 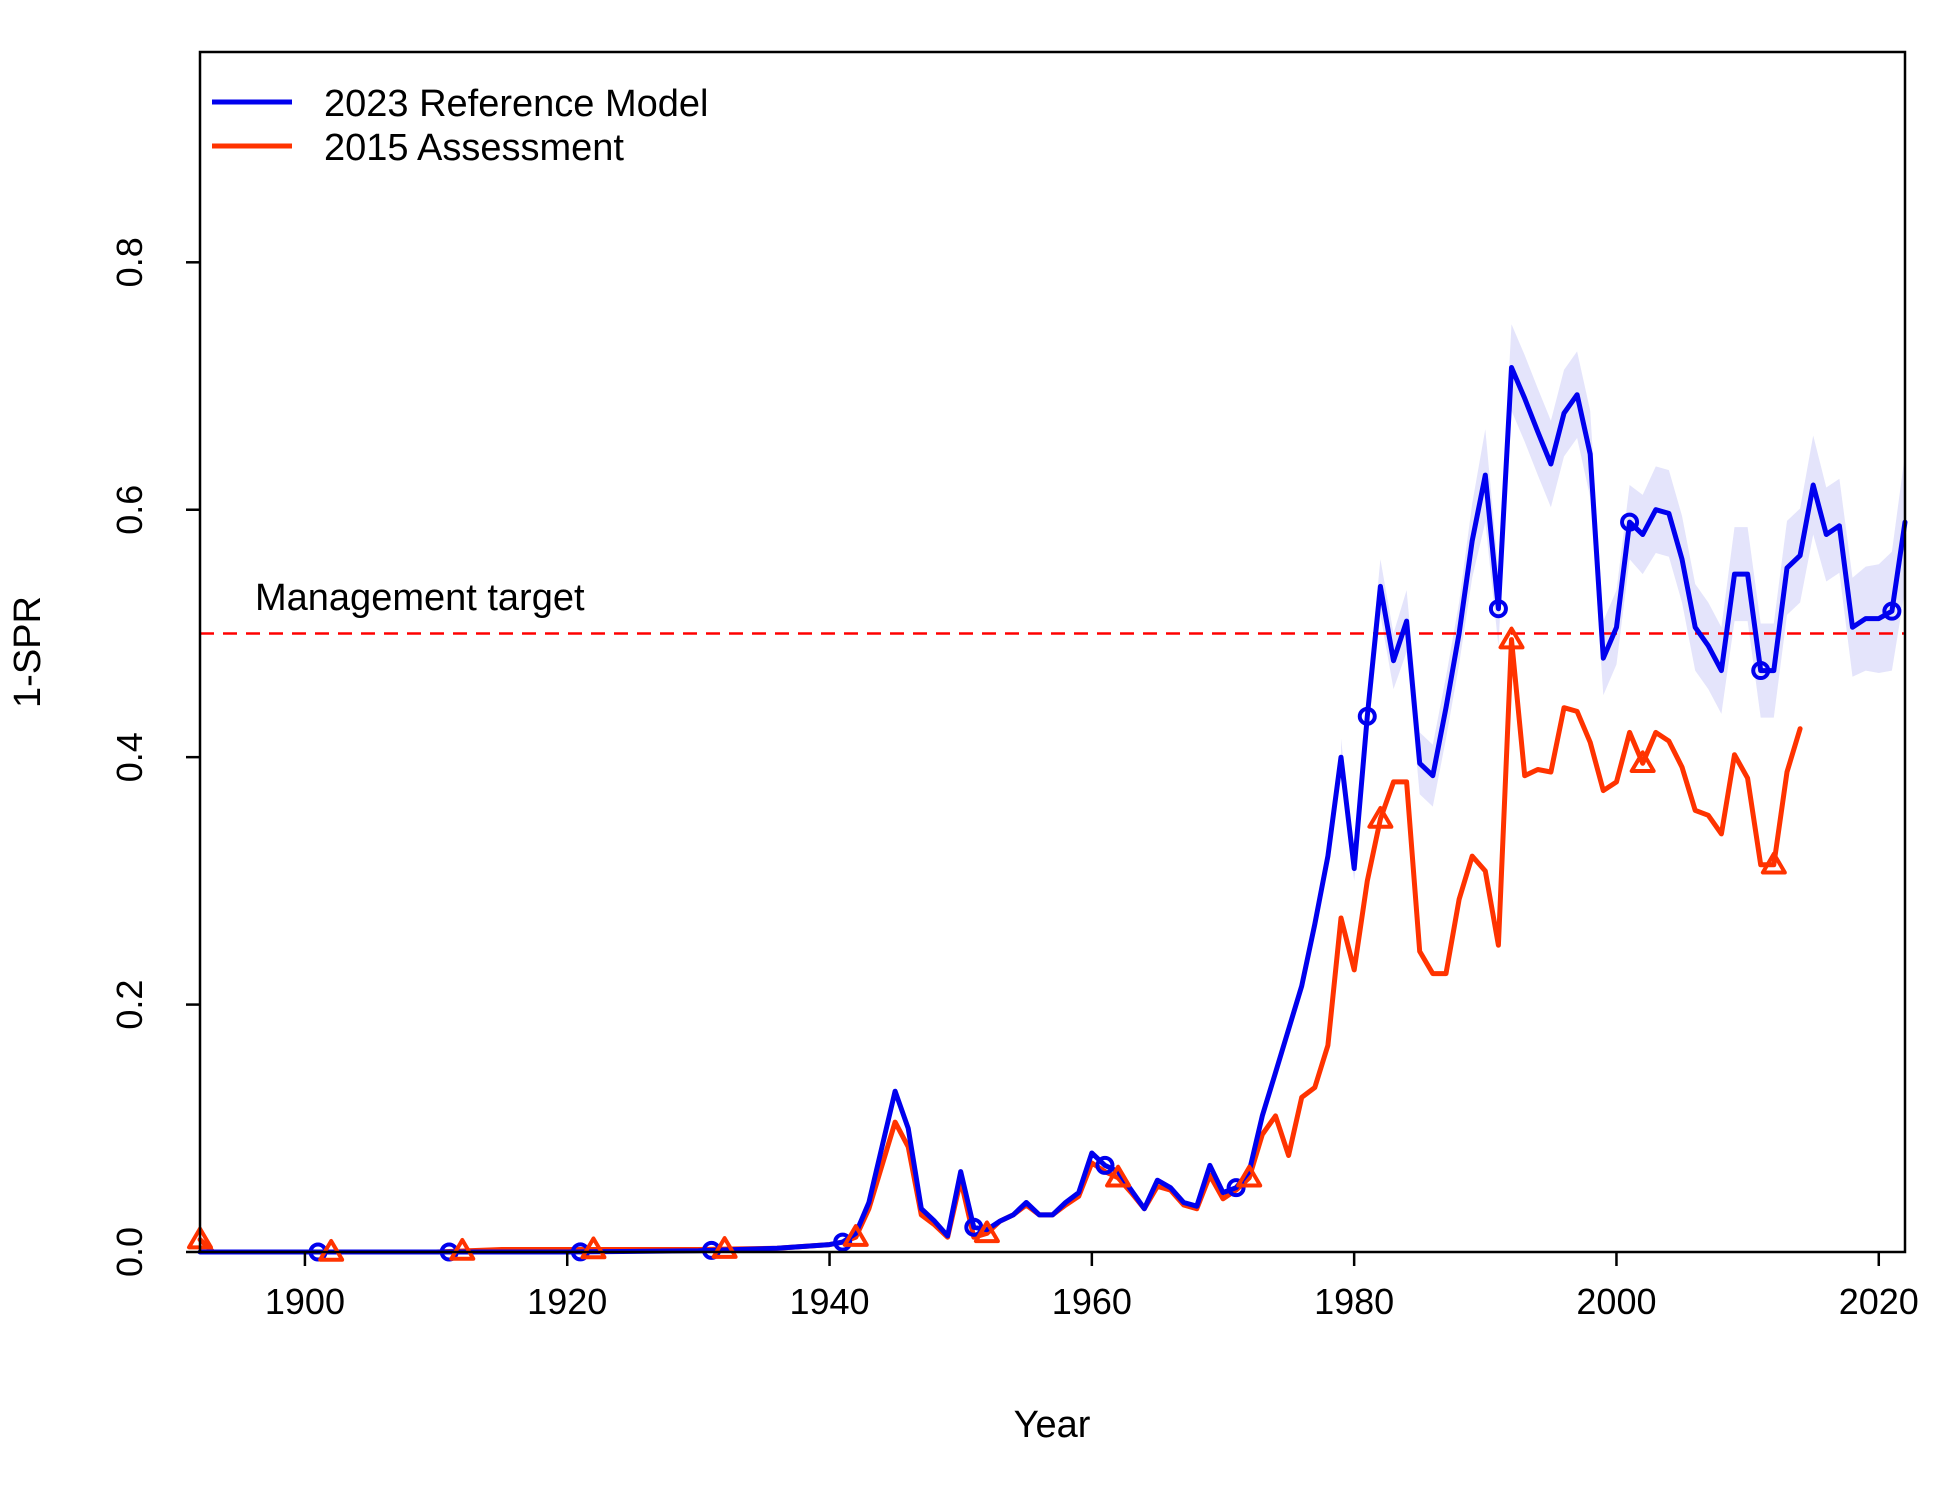 What do you see at coordinates (129, 1005) in the screenshot?
I see `y-tick-label: 0.2` at bounding box center [129, 1005].